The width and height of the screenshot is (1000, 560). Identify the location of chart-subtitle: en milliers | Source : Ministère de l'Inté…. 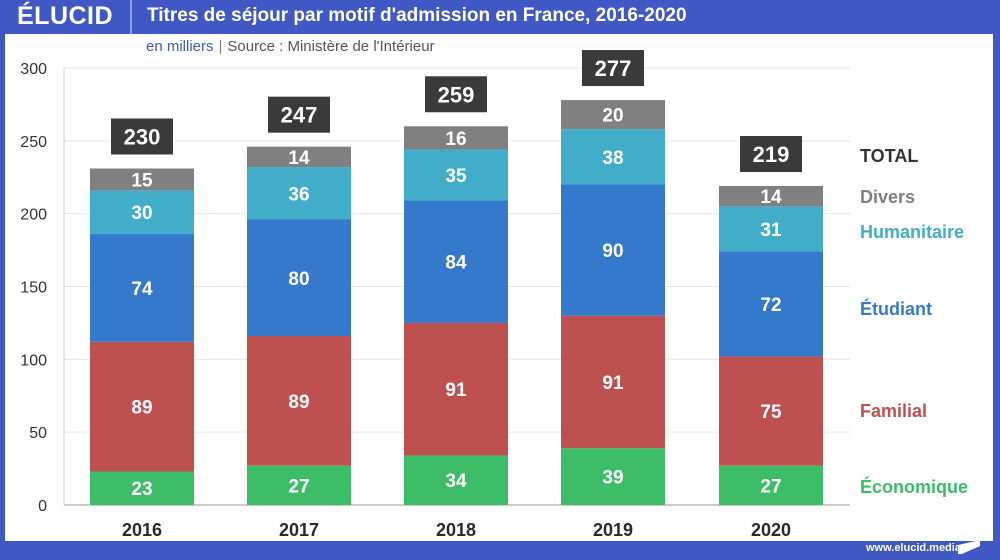
(290, 46).